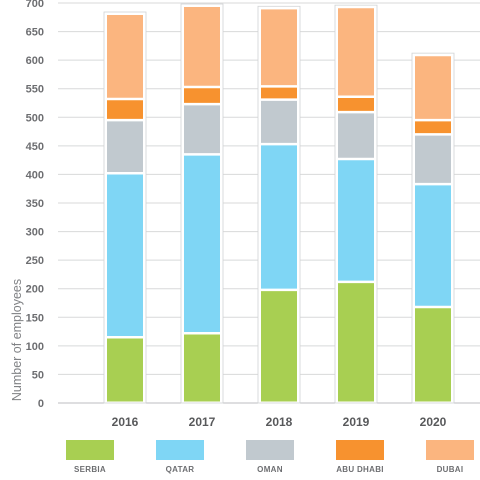 This screenshot has height=480, width=480. What do you see at coordinates (35, 347) in the screenshot?
I see `y-tick-label: 100` at bounding box center [35, 347].